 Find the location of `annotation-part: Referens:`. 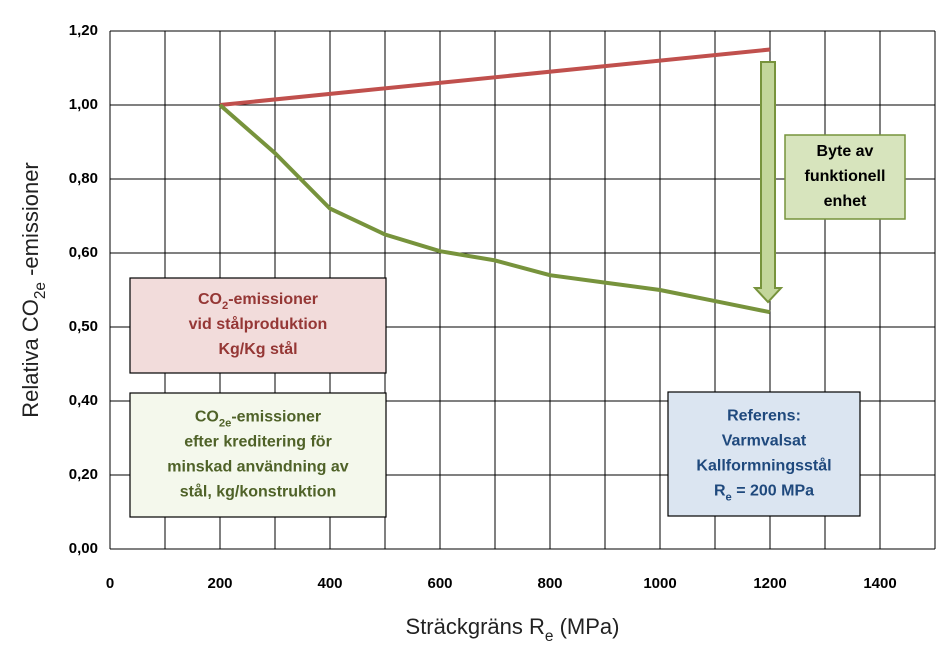

annotation-part: Referens: is located at coordinates (764, 416).